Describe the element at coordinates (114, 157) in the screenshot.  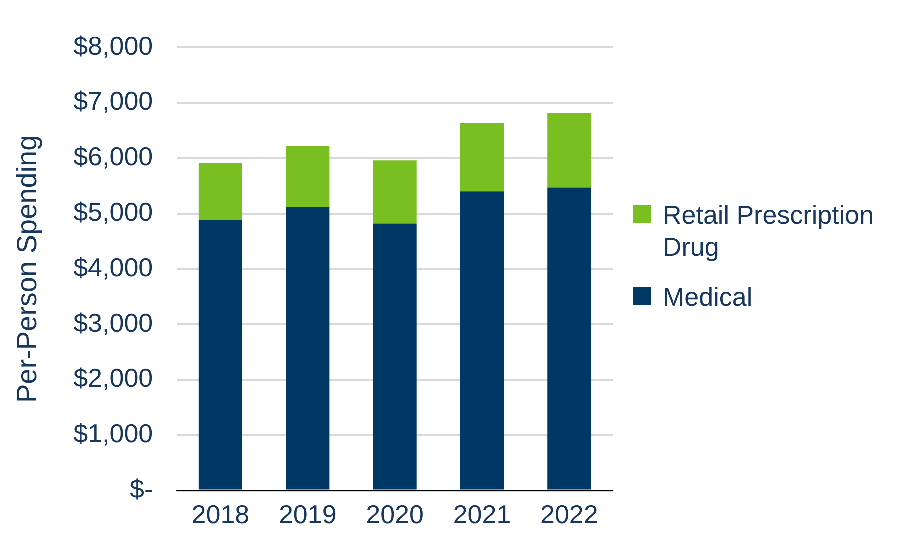
I see `y-tick-label: $6,000` at that location.